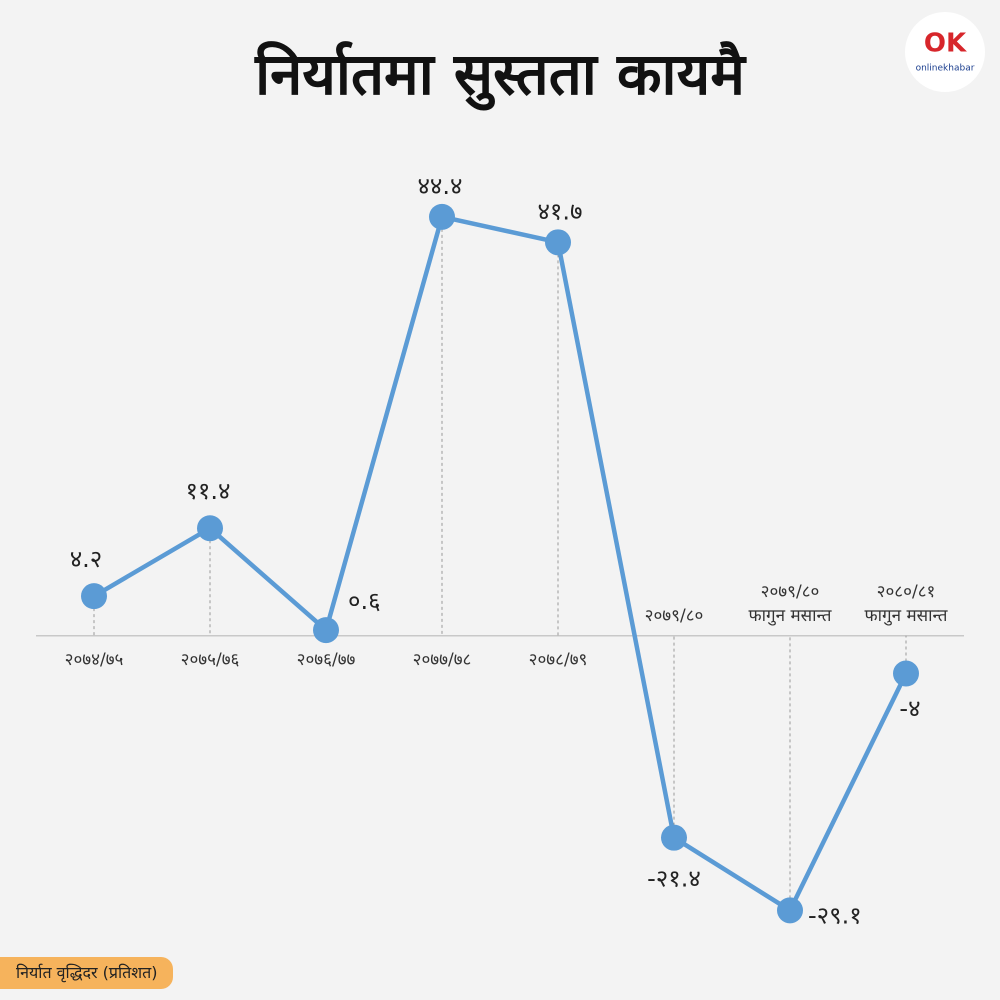  I want to click on logo-circle, so click(945, 52).